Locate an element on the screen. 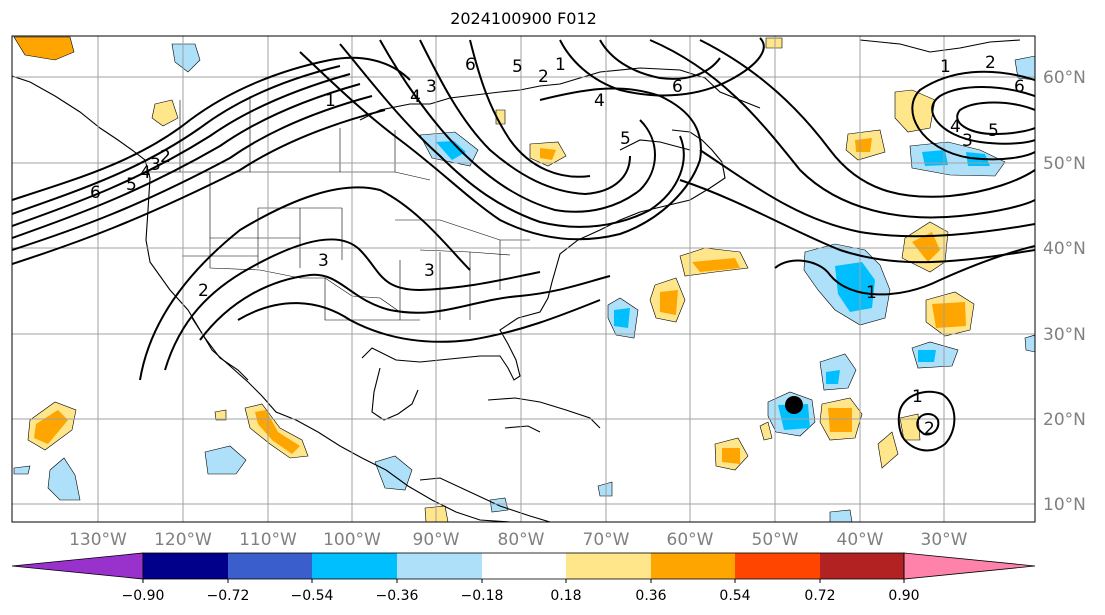 Image resolution: width=1105 pixels, height=615 pixels. longitude-label: 130°W is located at coordinates (98, 540).